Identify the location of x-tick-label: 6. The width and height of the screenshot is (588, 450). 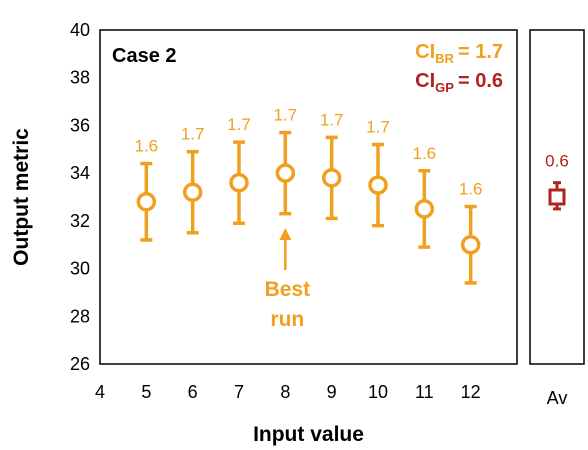
(193, 392).